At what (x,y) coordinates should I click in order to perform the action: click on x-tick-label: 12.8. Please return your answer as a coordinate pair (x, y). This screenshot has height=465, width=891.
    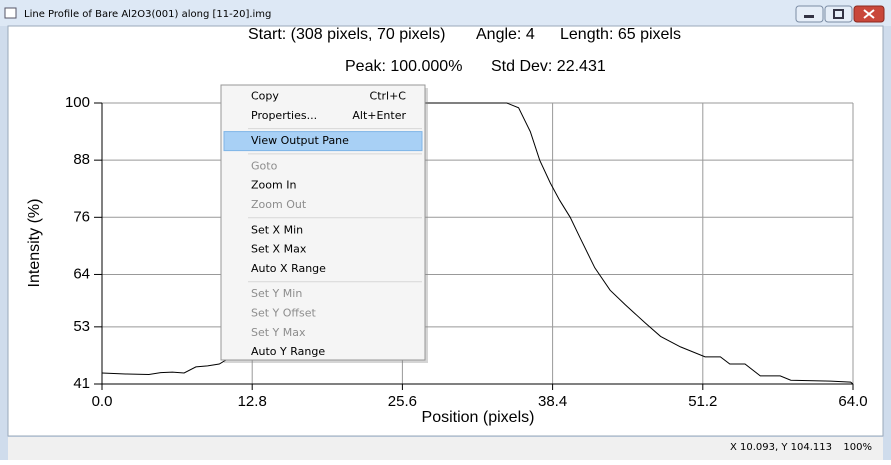
    Looking at the image, I should click on (252, 401).